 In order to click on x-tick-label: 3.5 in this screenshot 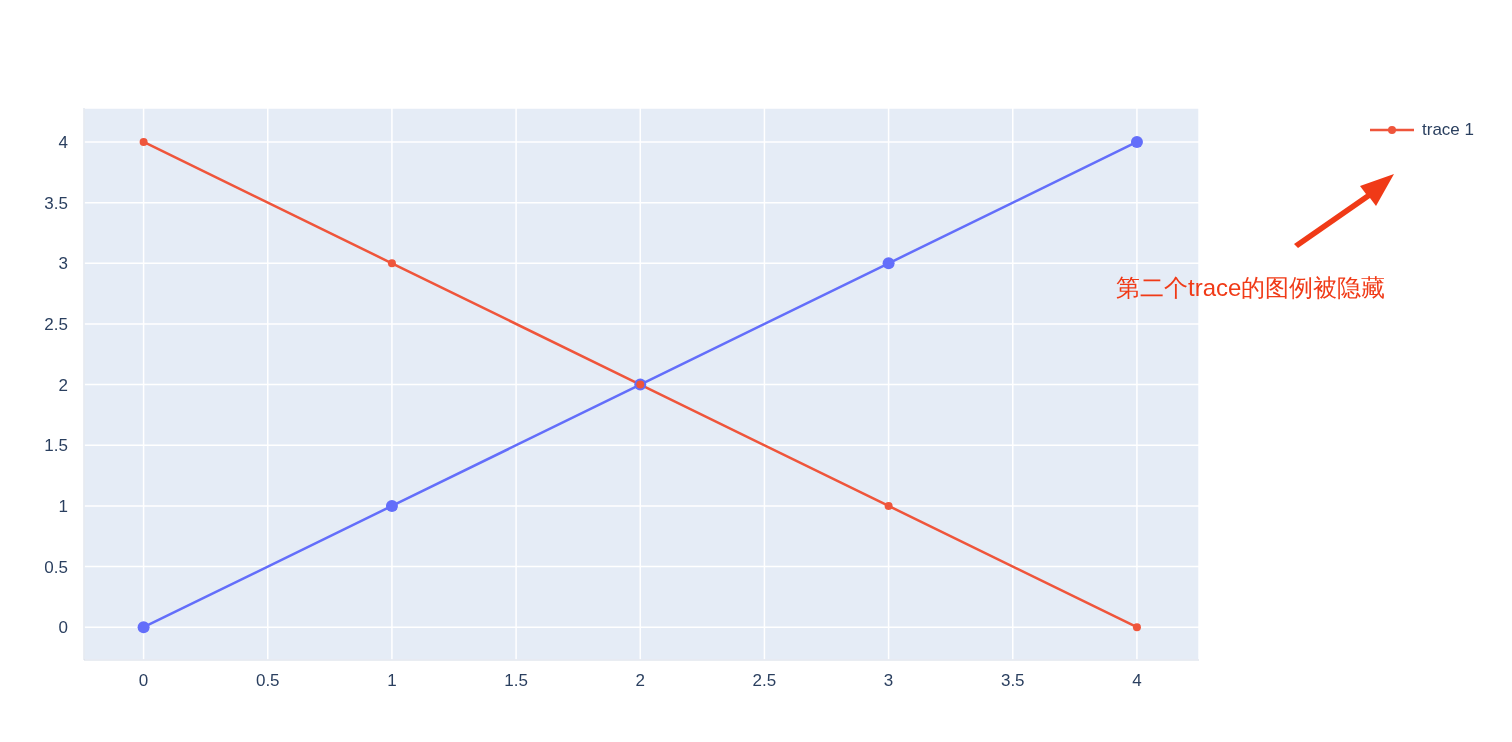, I will do `click(1012, 681)`.